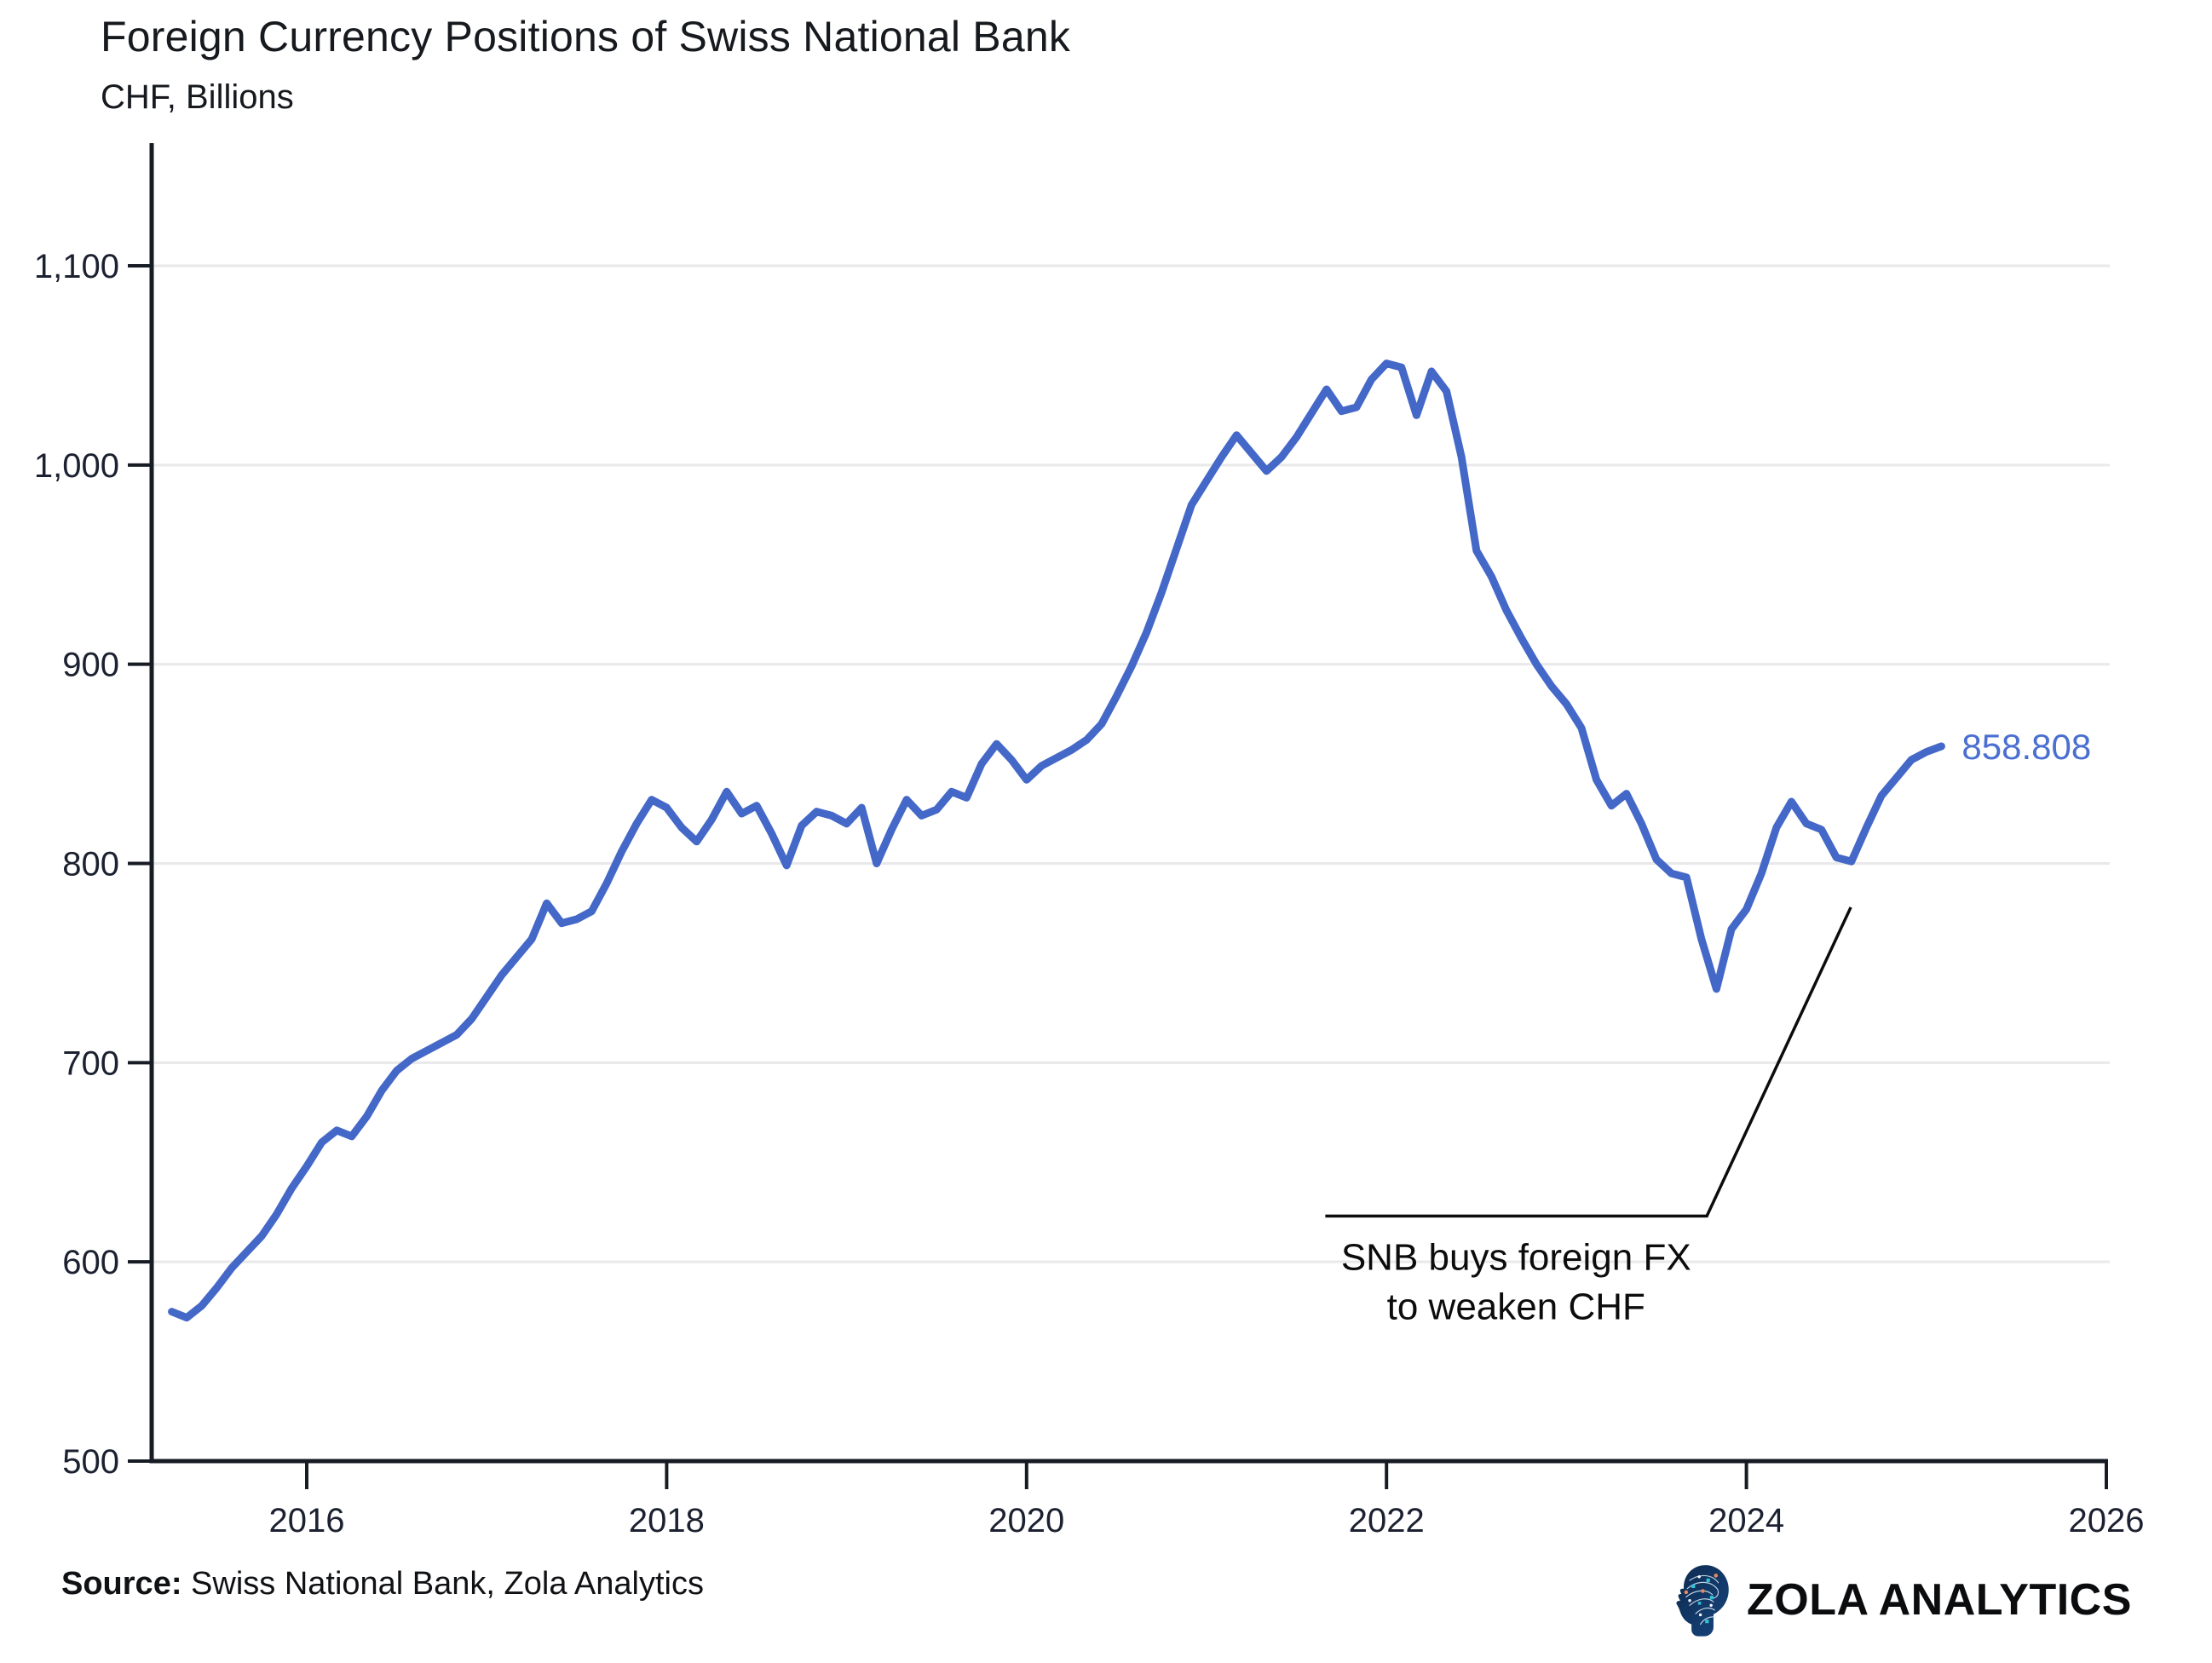  I want to click on y-tick-label: 700, so click(90, 1063).